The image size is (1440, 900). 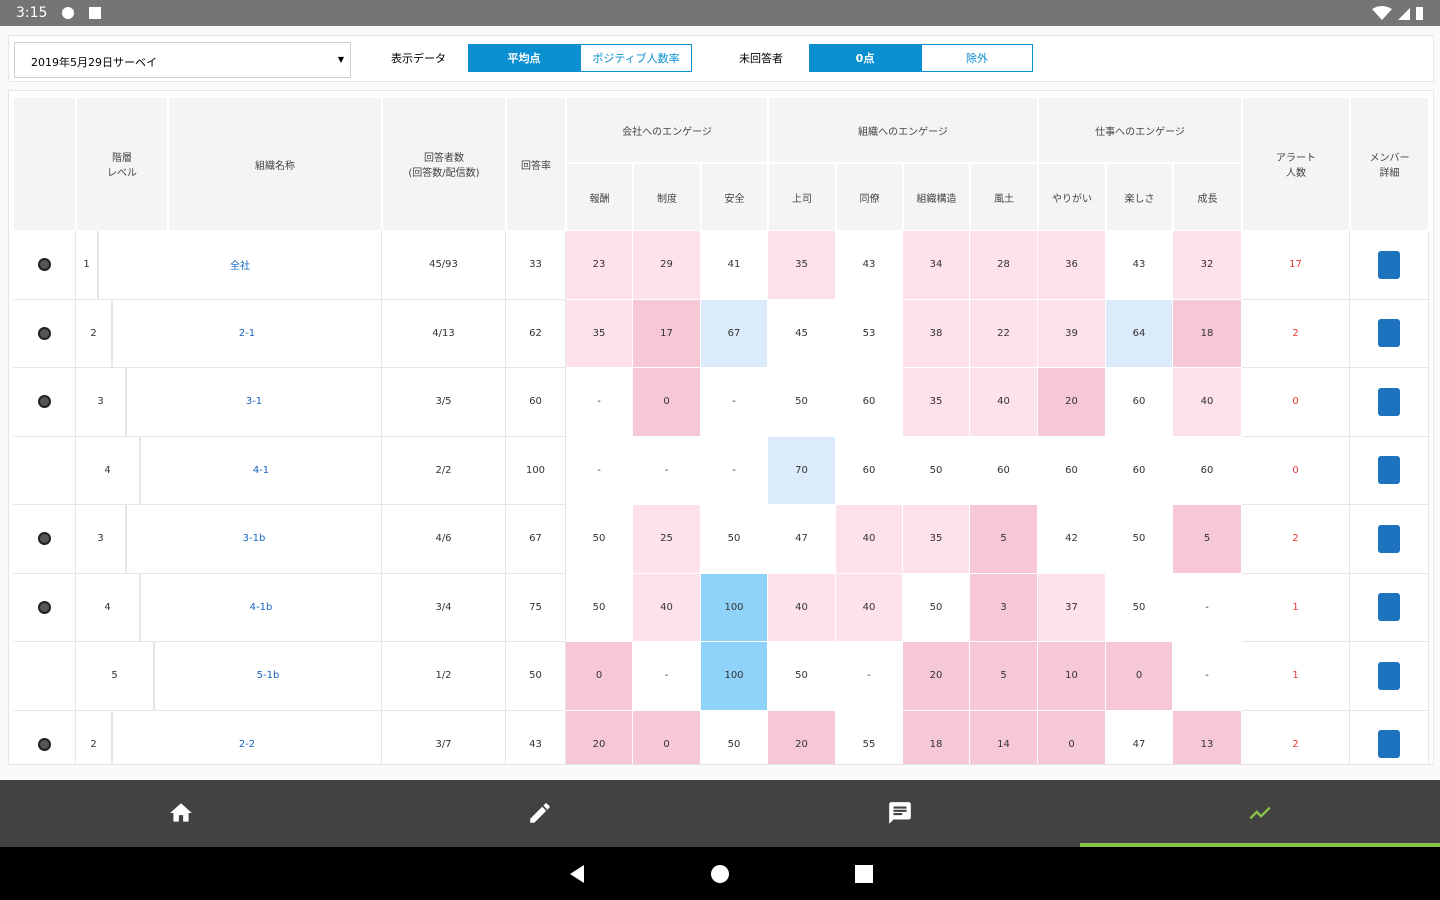 I want to click on display-toggle: 平均点 ポジティブ人数率, so click(x=580, y=58).